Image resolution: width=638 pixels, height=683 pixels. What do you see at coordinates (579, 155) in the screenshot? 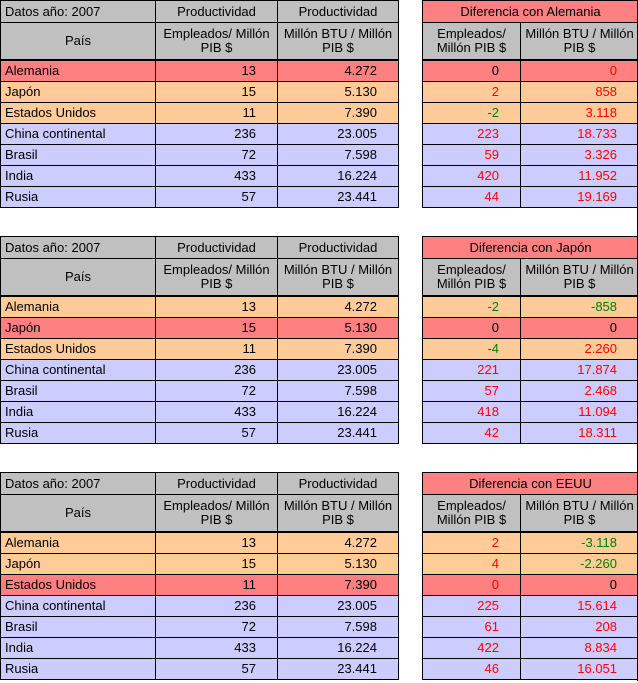
I see `diff-btu-cell: 3.326` at bounding box center [579, 155].